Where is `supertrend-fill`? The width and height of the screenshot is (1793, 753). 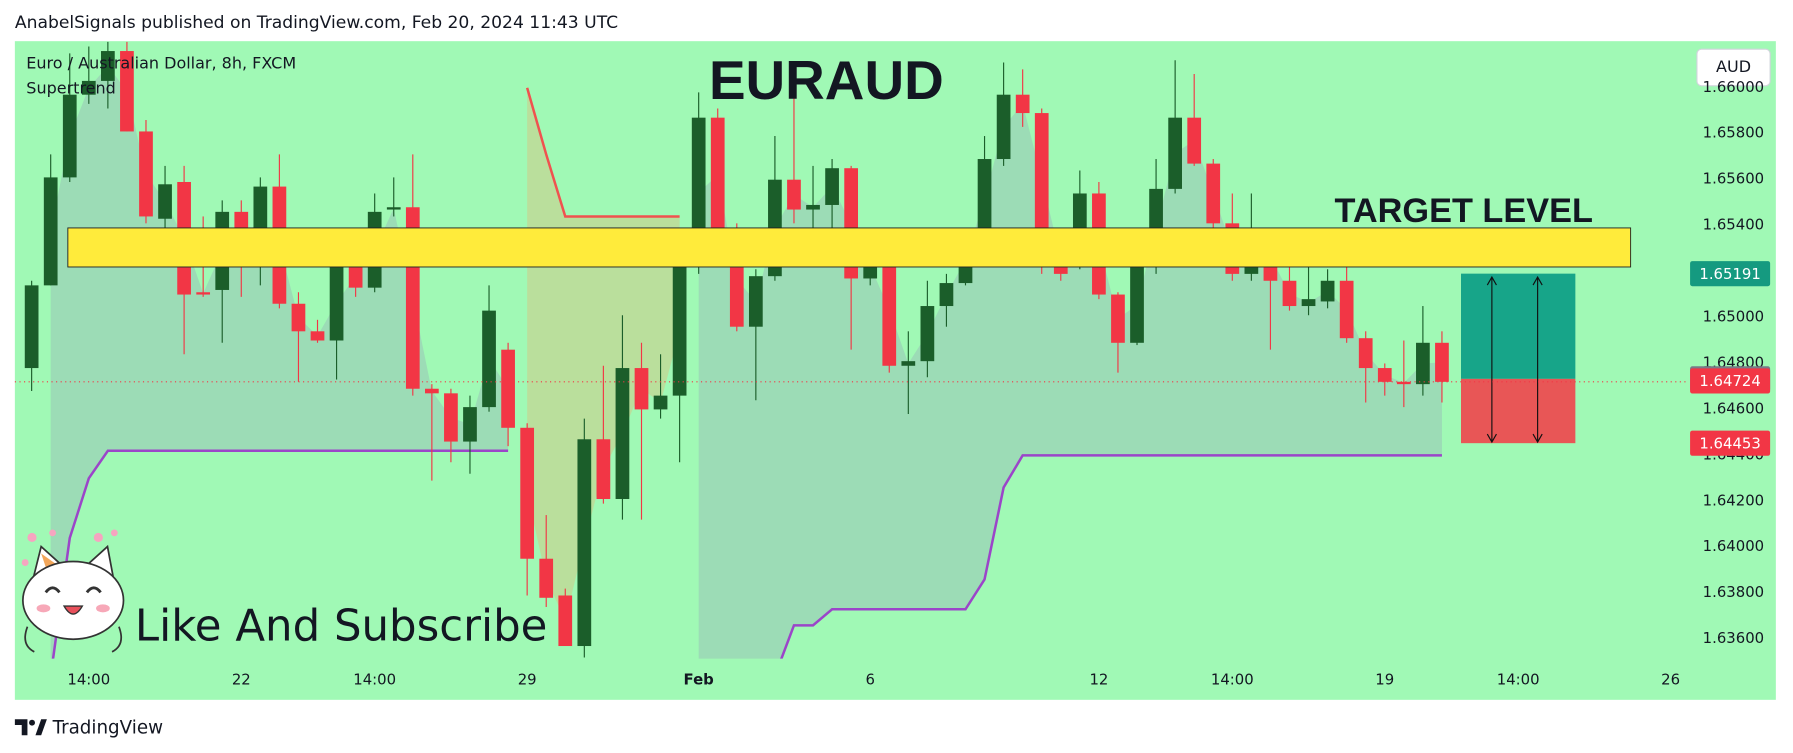
supertrend-fill is located at coordinates (603, 354).